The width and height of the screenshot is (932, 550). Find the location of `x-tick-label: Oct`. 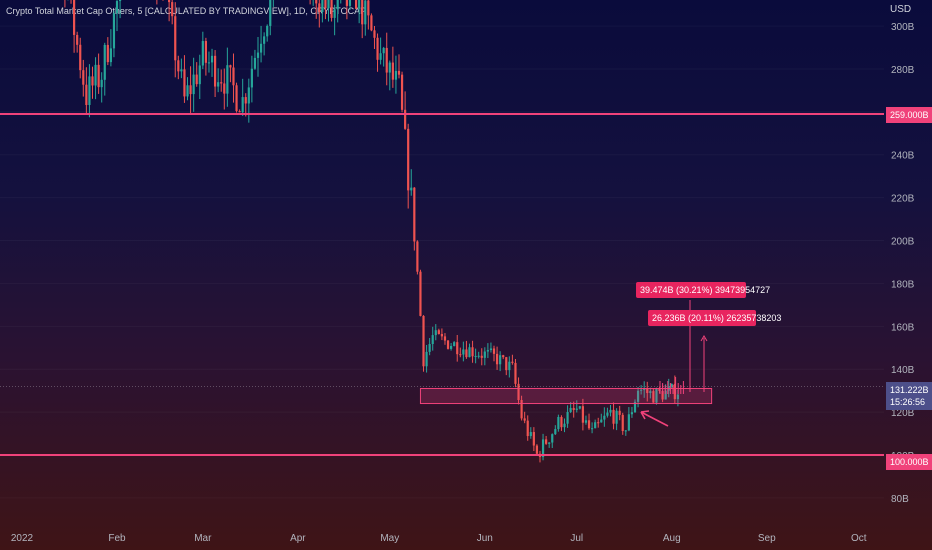

x-tick-label: Oct is located at coordinates (859, 538).